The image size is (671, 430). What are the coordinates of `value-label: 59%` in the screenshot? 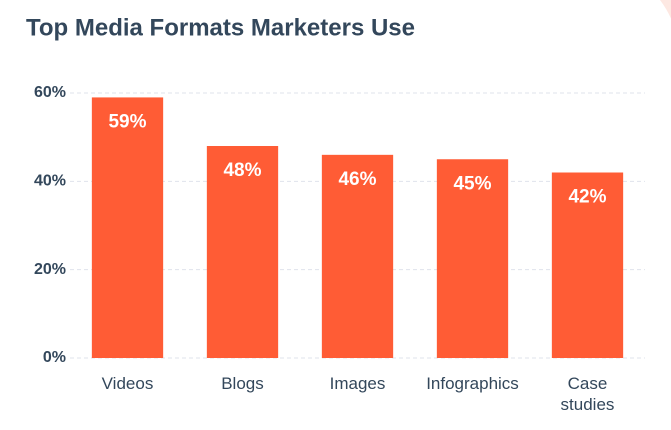 It's located at (127, 121).